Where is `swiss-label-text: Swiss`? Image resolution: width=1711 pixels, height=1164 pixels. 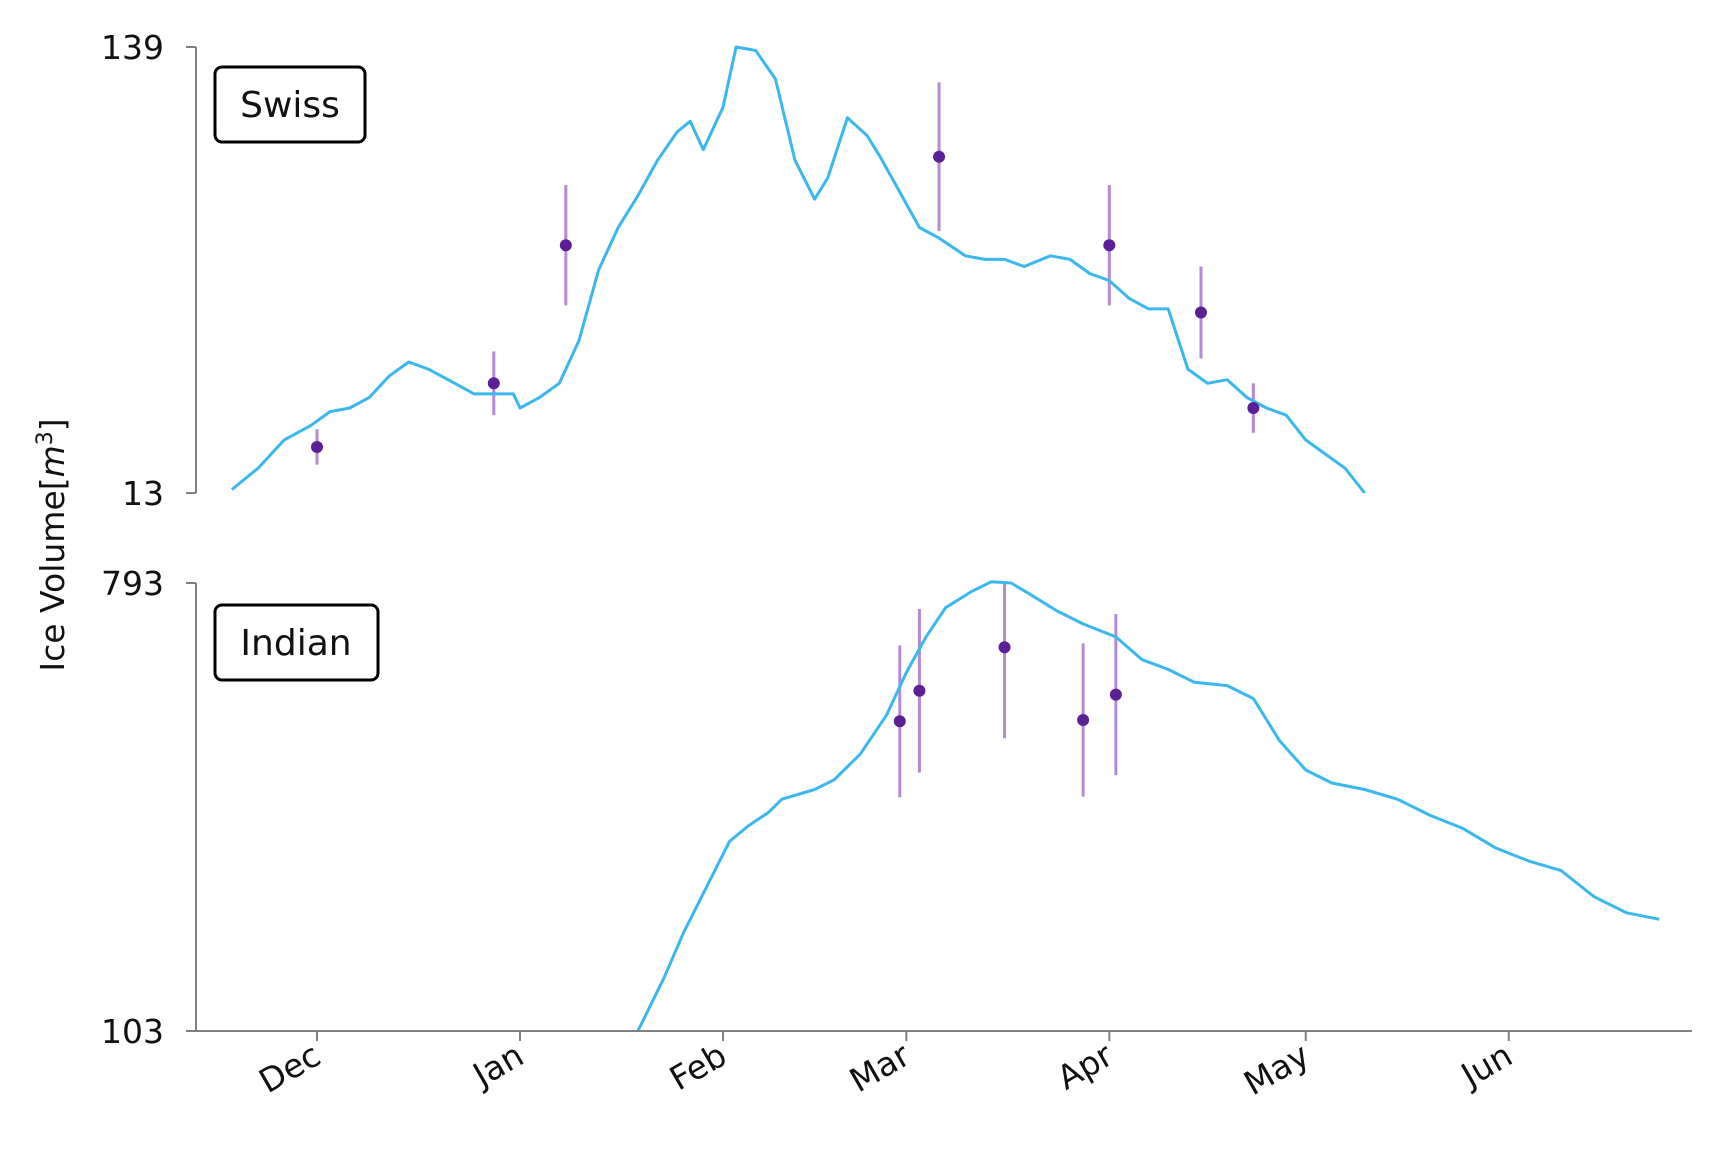
swiss-label-text: Swiss is located at coordinates (290, 105).